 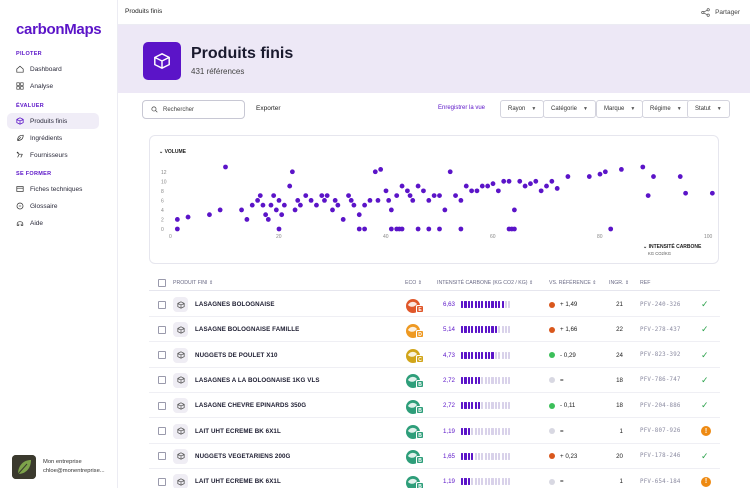 I want to click on product-name: LASAGNE BOLOGNAISE FAMILLE, so click(x=247, y=330).